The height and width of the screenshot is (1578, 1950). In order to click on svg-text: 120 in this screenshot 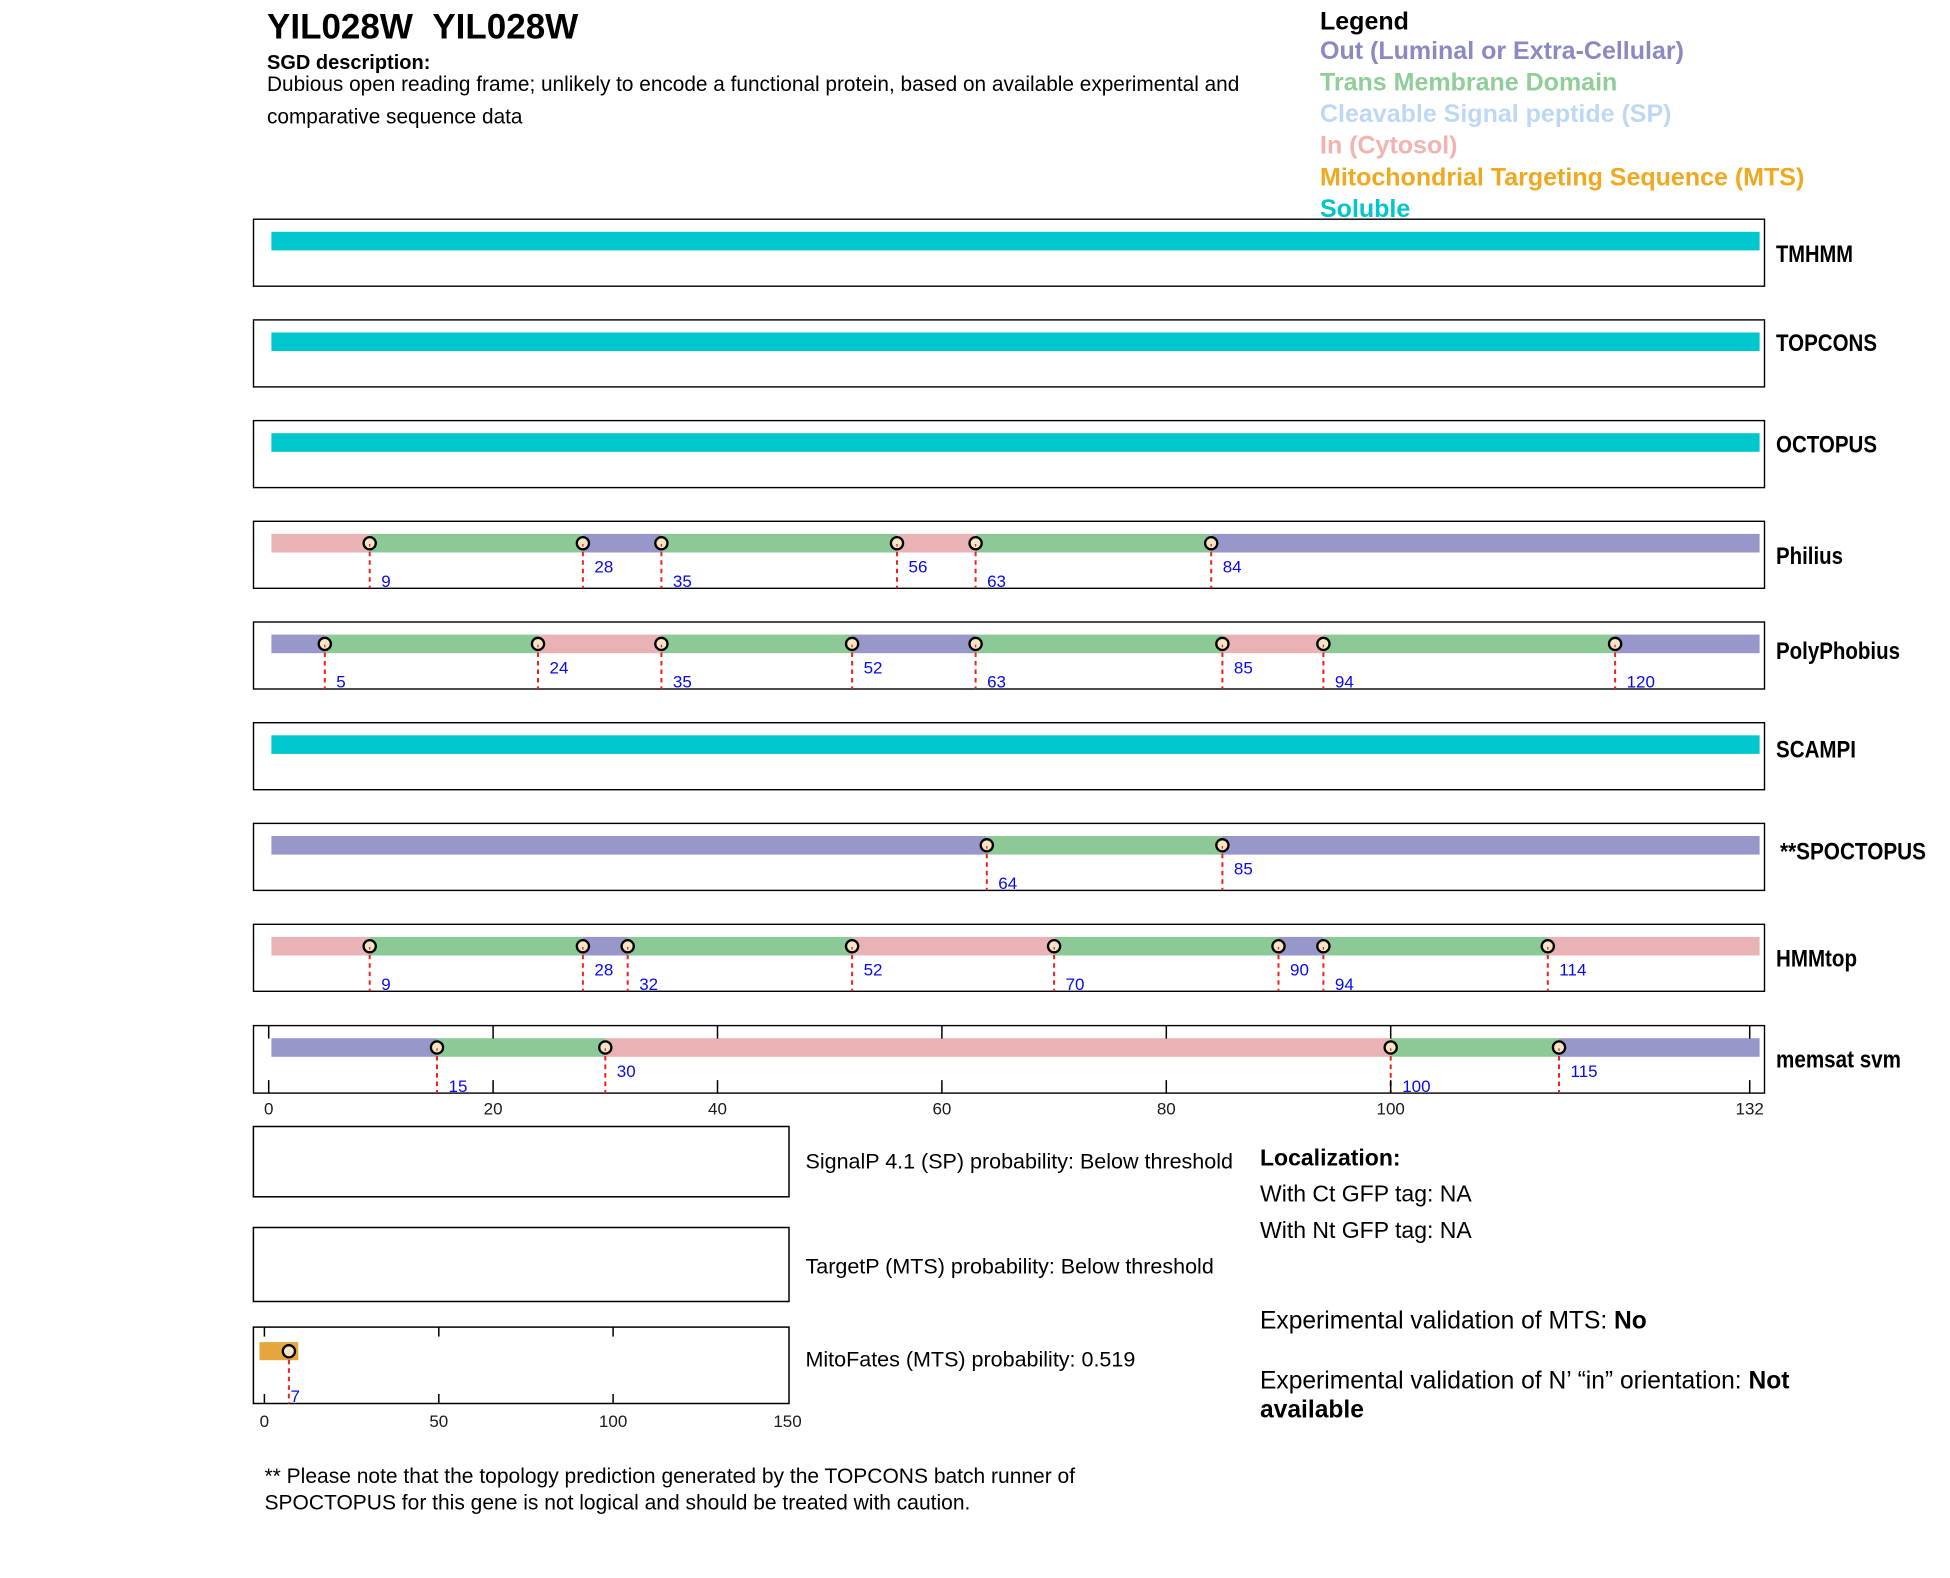, I will do `click(1641, 682)`.